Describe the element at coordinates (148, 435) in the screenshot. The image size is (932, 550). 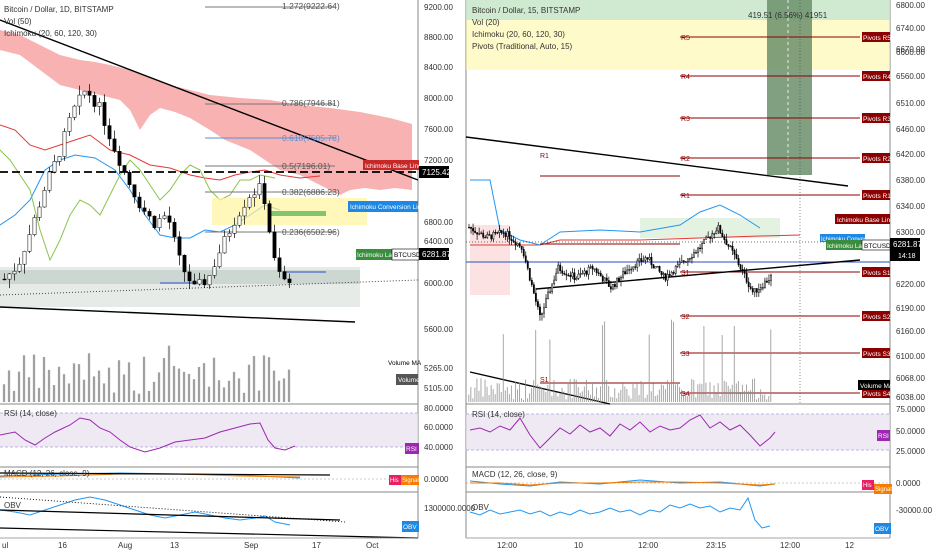
I see `rsi-line` at that location.